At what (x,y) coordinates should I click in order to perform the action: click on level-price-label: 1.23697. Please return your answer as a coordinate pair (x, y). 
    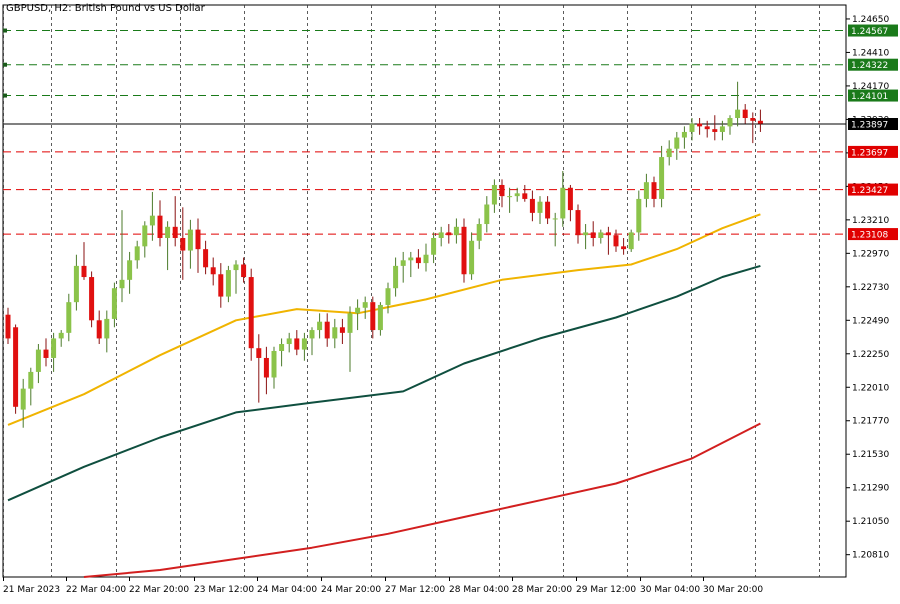
    Looking at the image, I should click on (869, 153).